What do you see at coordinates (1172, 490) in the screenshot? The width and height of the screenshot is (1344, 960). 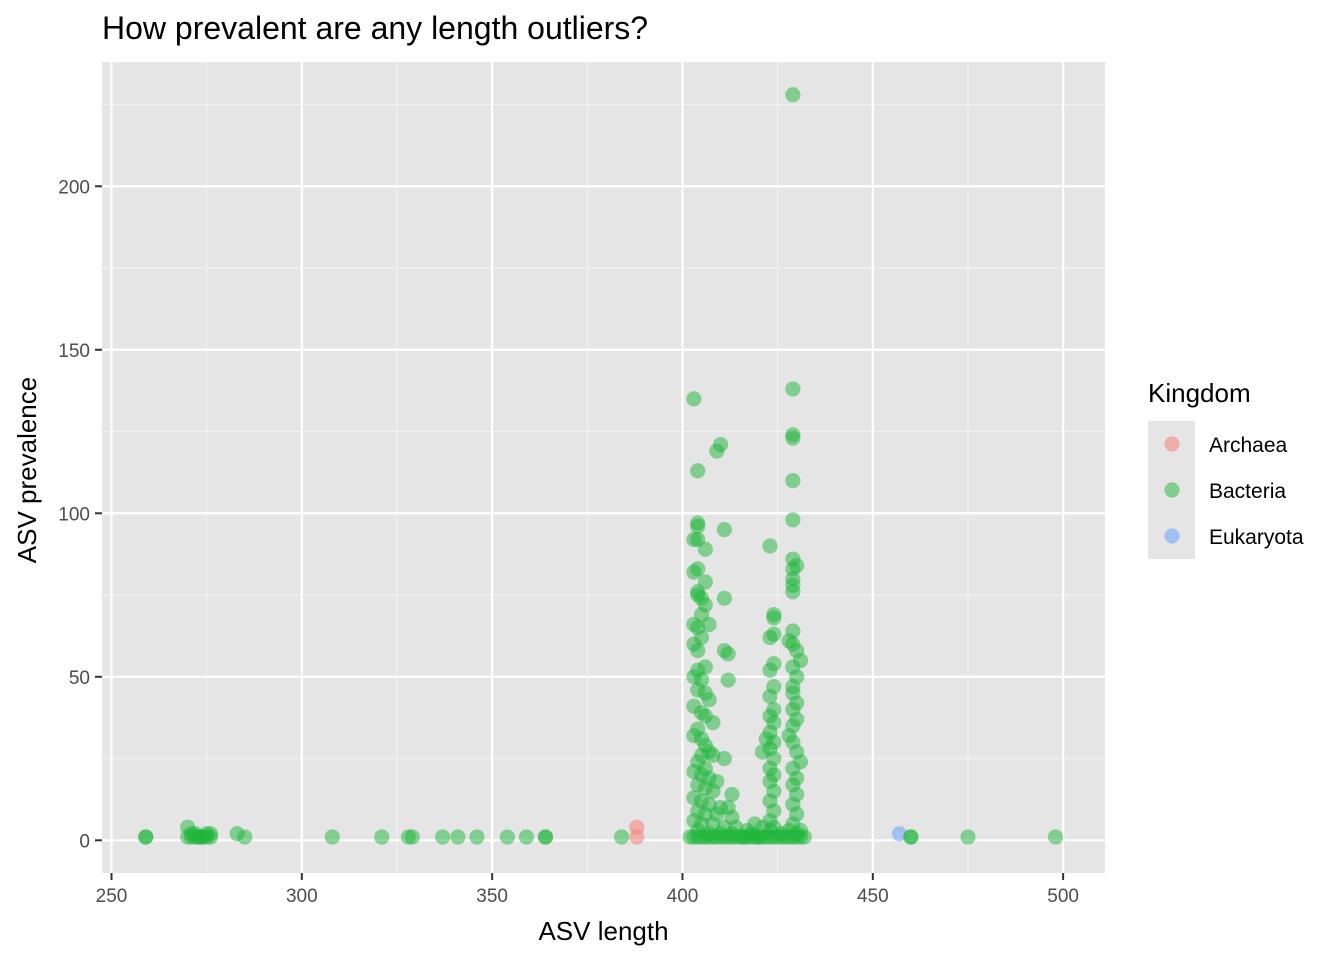 I see `legend-key-bacteria` at bounding box center [1172, 490].